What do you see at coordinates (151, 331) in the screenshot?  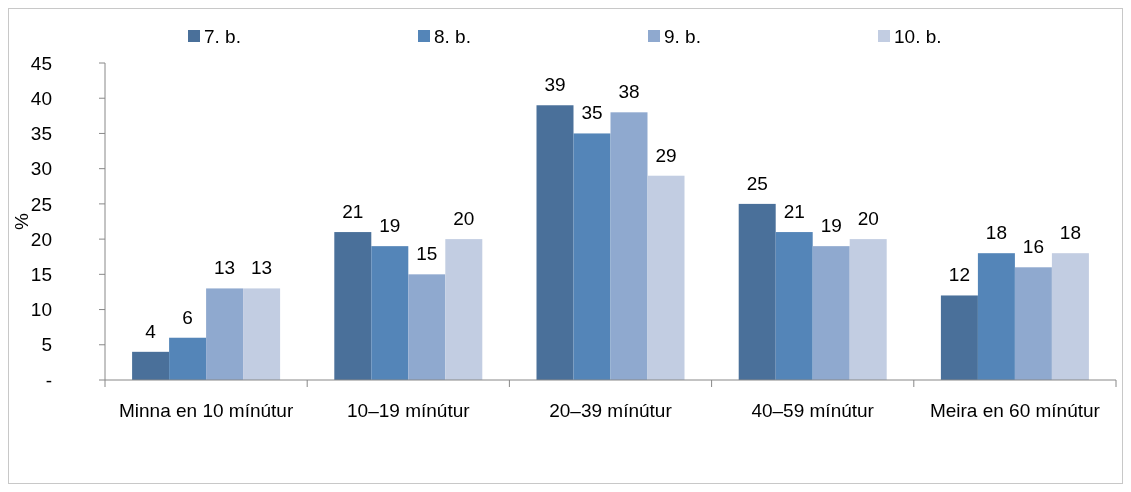 I see `data-label: 4` at bounding box center [151, 331].